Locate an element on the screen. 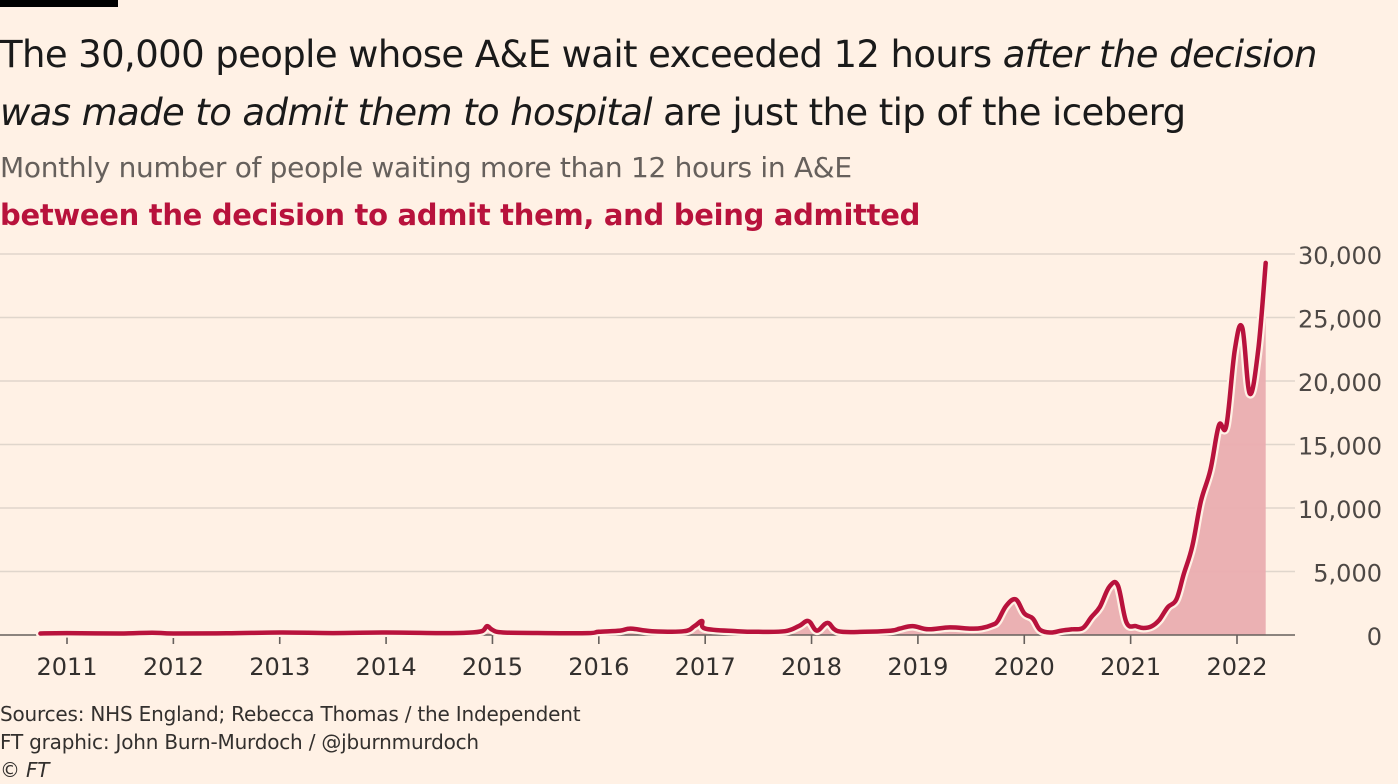 The image size is (1398, 784). x-tick-label-2015: 2015 is located at coordinates (492, 667).